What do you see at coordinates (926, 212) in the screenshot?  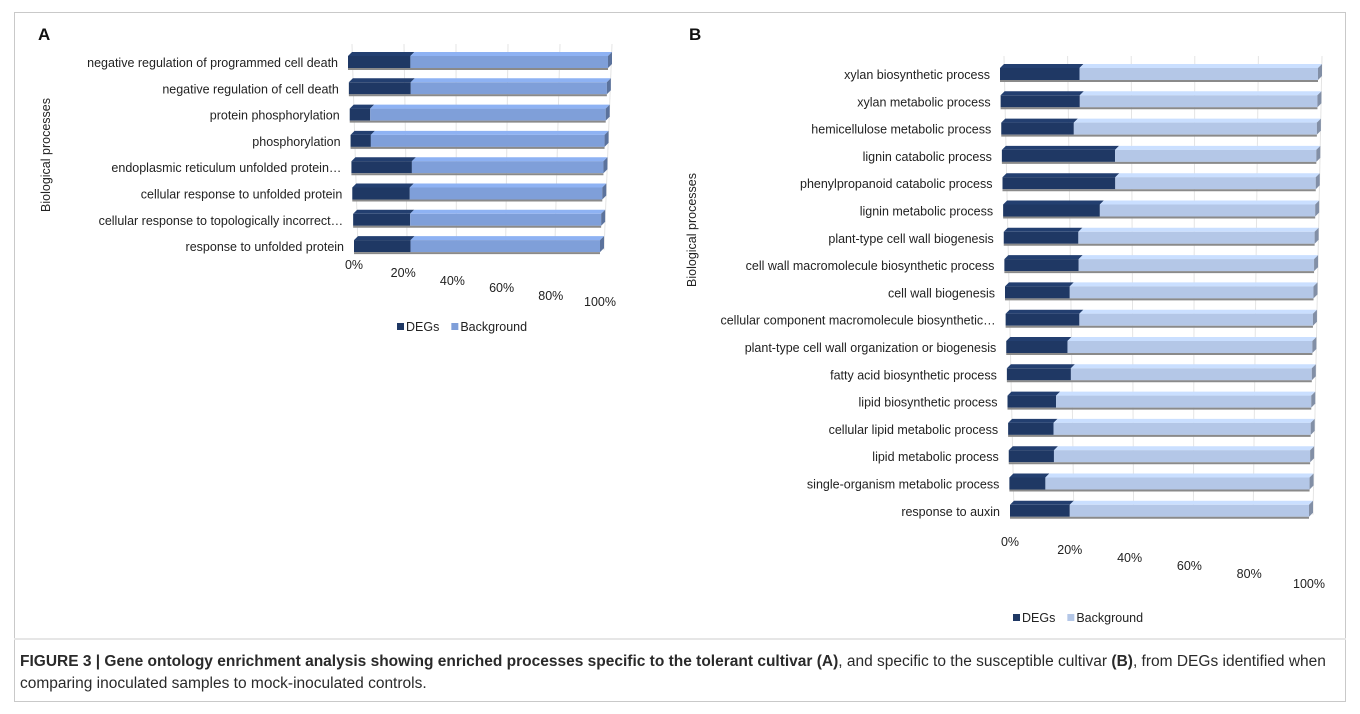 I see `category-label: lignin metabolic process` at bounding box center [926, 212].